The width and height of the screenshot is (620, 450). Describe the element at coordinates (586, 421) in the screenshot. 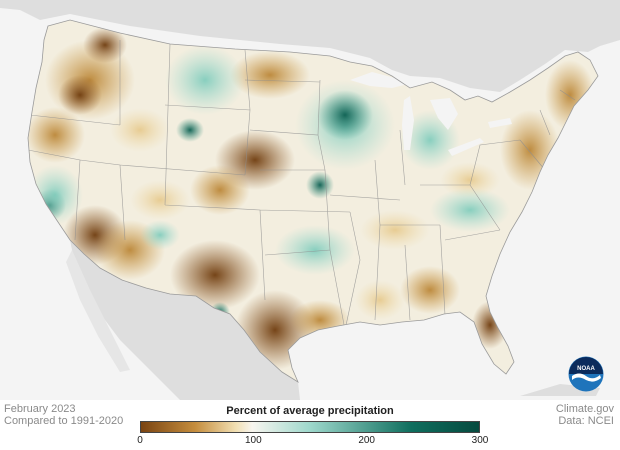

I see `source-label: Data: NCEI` at that location.